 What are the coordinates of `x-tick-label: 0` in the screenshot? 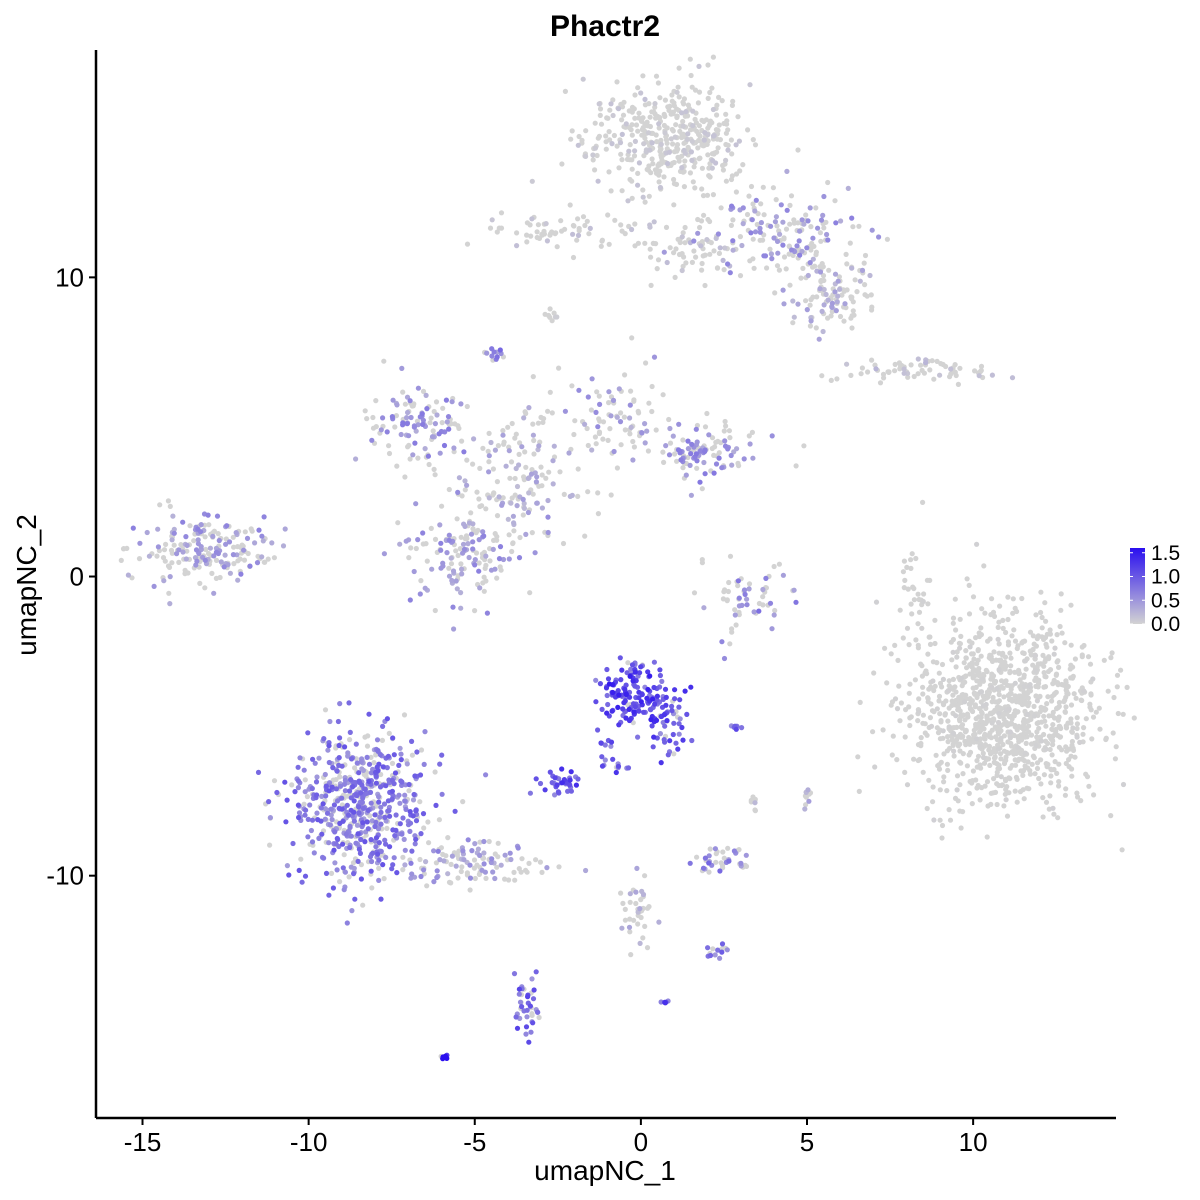 It's located at (641, 1142).